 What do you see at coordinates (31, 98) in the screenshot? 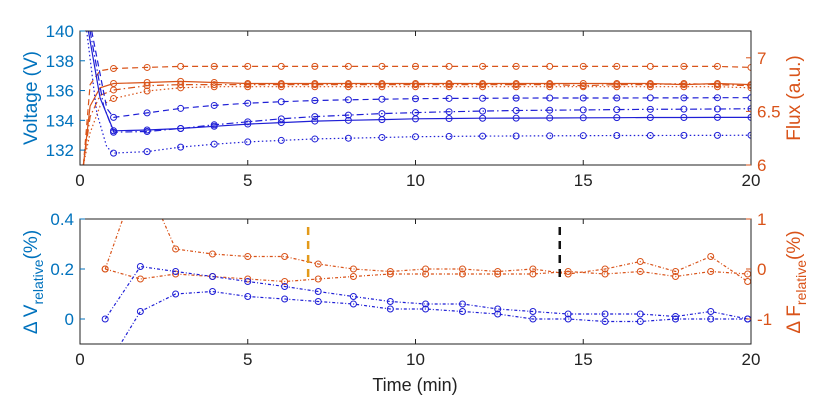
I see `top-ylabel-left: Voltage (V)` at bounding box center [31, 98].